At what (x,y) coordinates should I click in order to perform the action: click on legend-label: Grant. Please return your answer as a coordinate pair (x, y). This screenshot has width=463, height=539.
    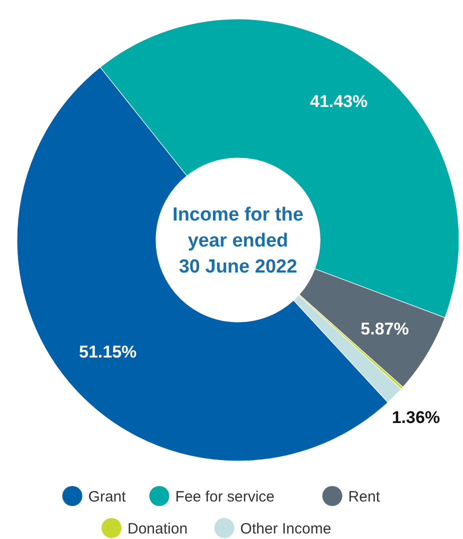
    Looking at the image, I should click on (107, 497).